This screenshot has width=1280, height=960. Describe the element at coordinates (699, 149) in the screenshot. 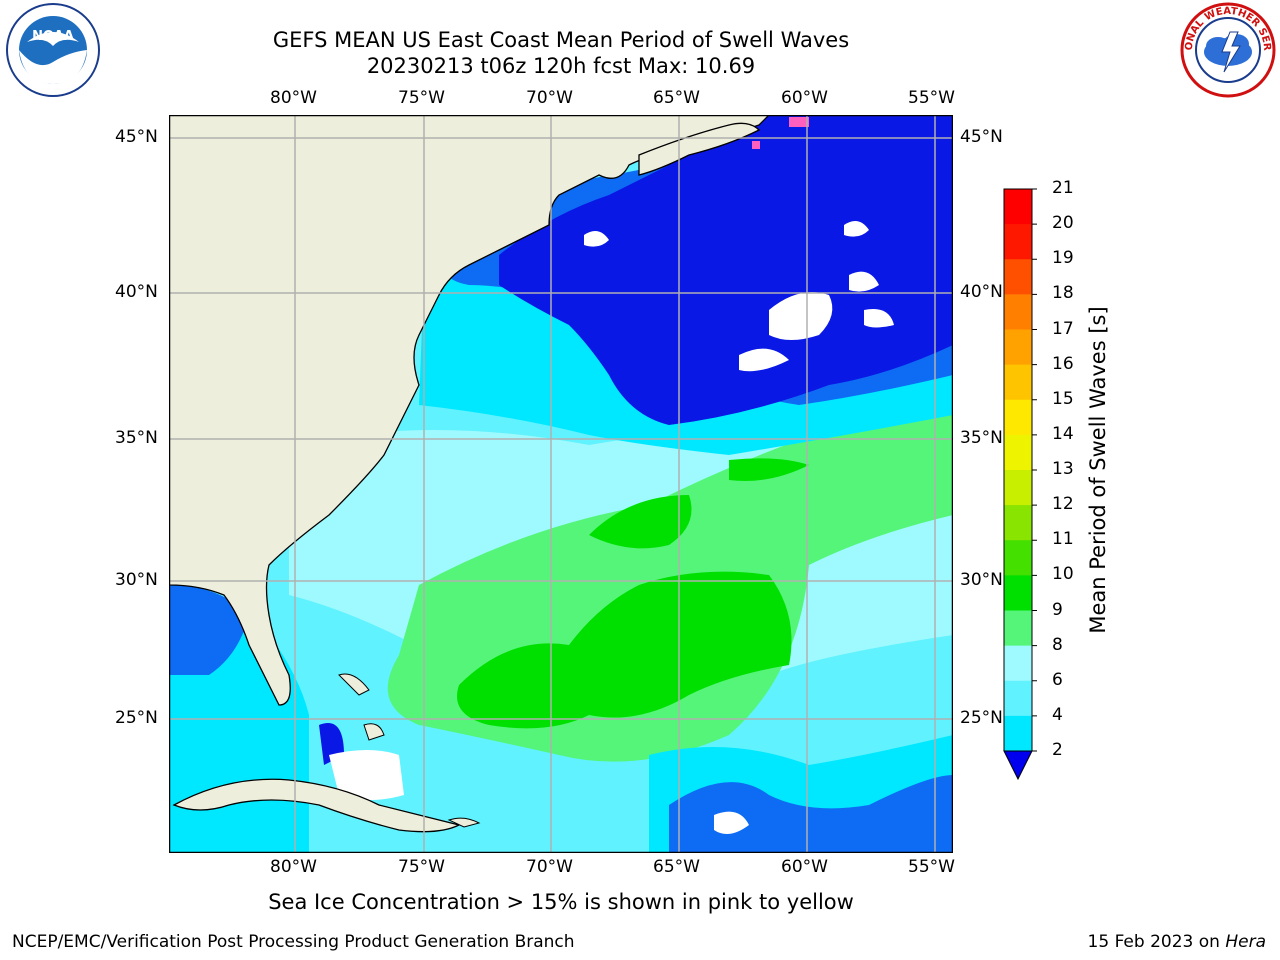

I see `land-nova-scotia` at that location.